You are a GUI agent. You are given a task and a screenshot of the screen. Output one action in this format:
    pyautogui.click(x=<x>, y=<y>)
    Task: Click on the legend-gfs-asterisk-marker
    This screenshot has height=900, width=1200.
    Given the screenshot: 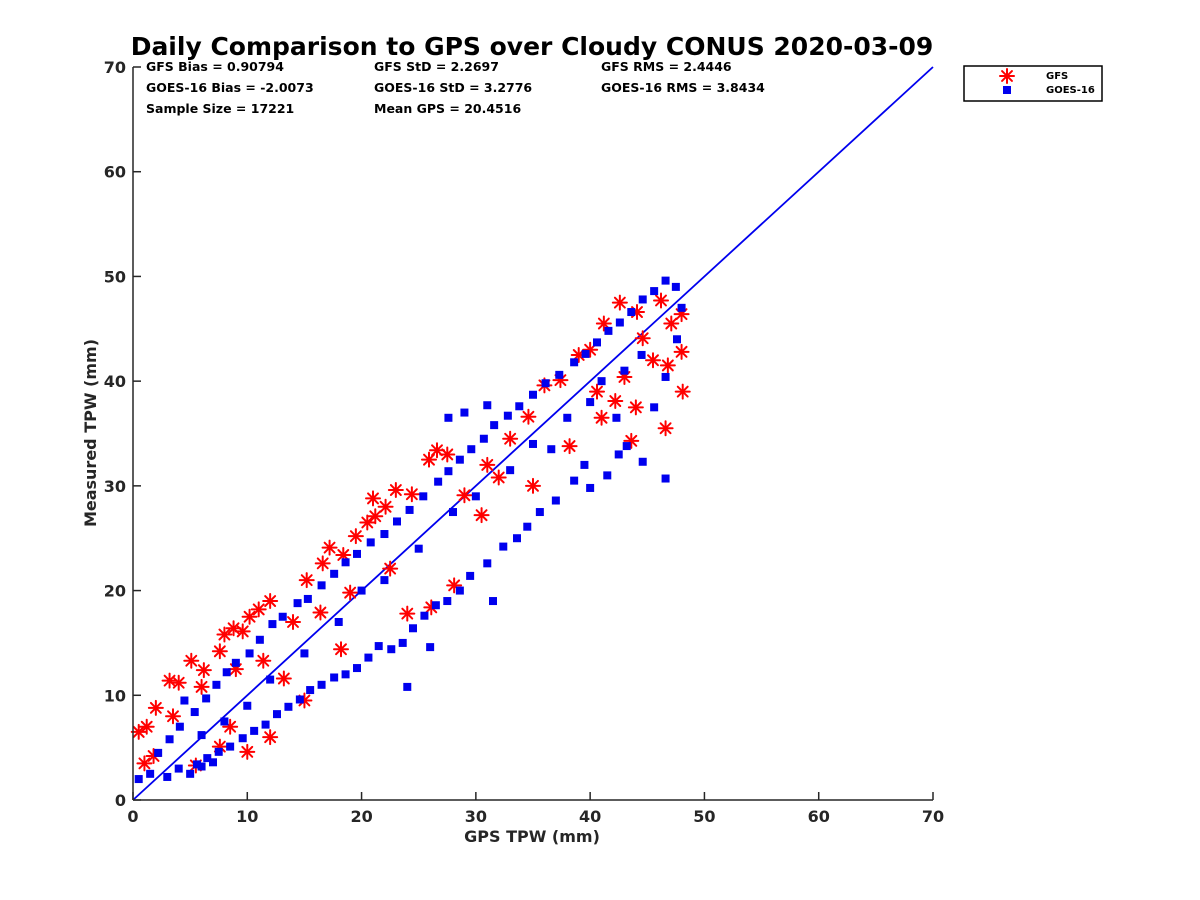 What is the action you would take?
    pyautogui.click(x=1007, y=76)
    